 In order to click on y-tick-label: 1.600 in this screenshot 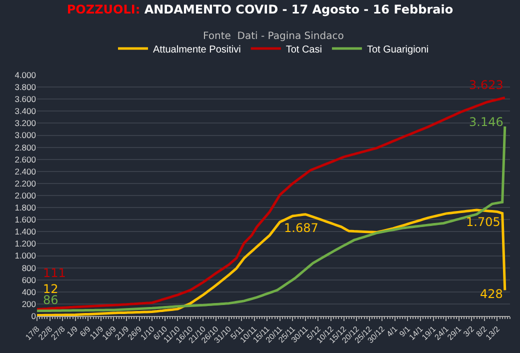, I will do `click(25, 219)`.